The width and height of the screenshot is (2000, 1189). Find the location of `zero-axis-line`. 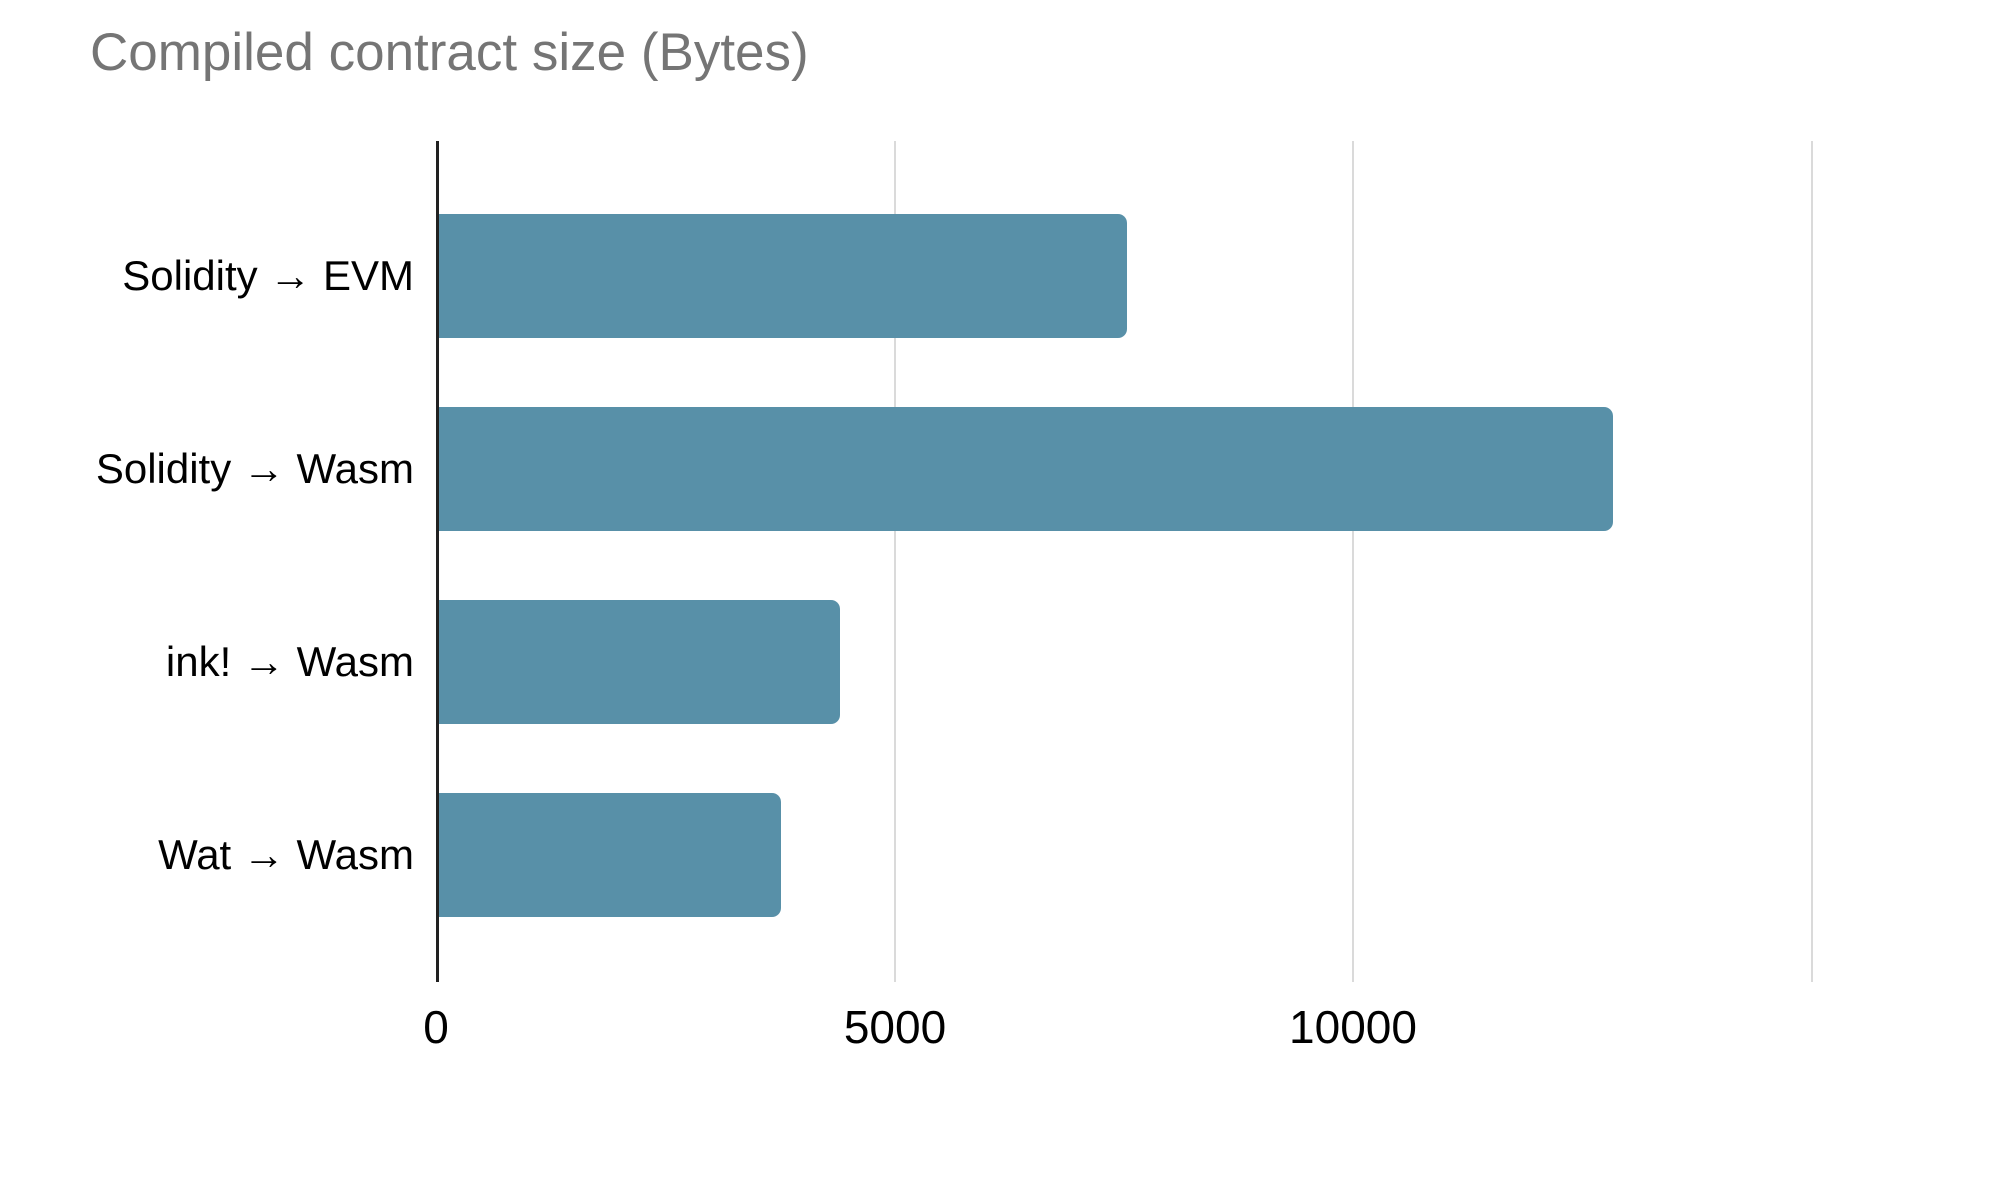

zero-axis-line is located at coordinates (437, 561).